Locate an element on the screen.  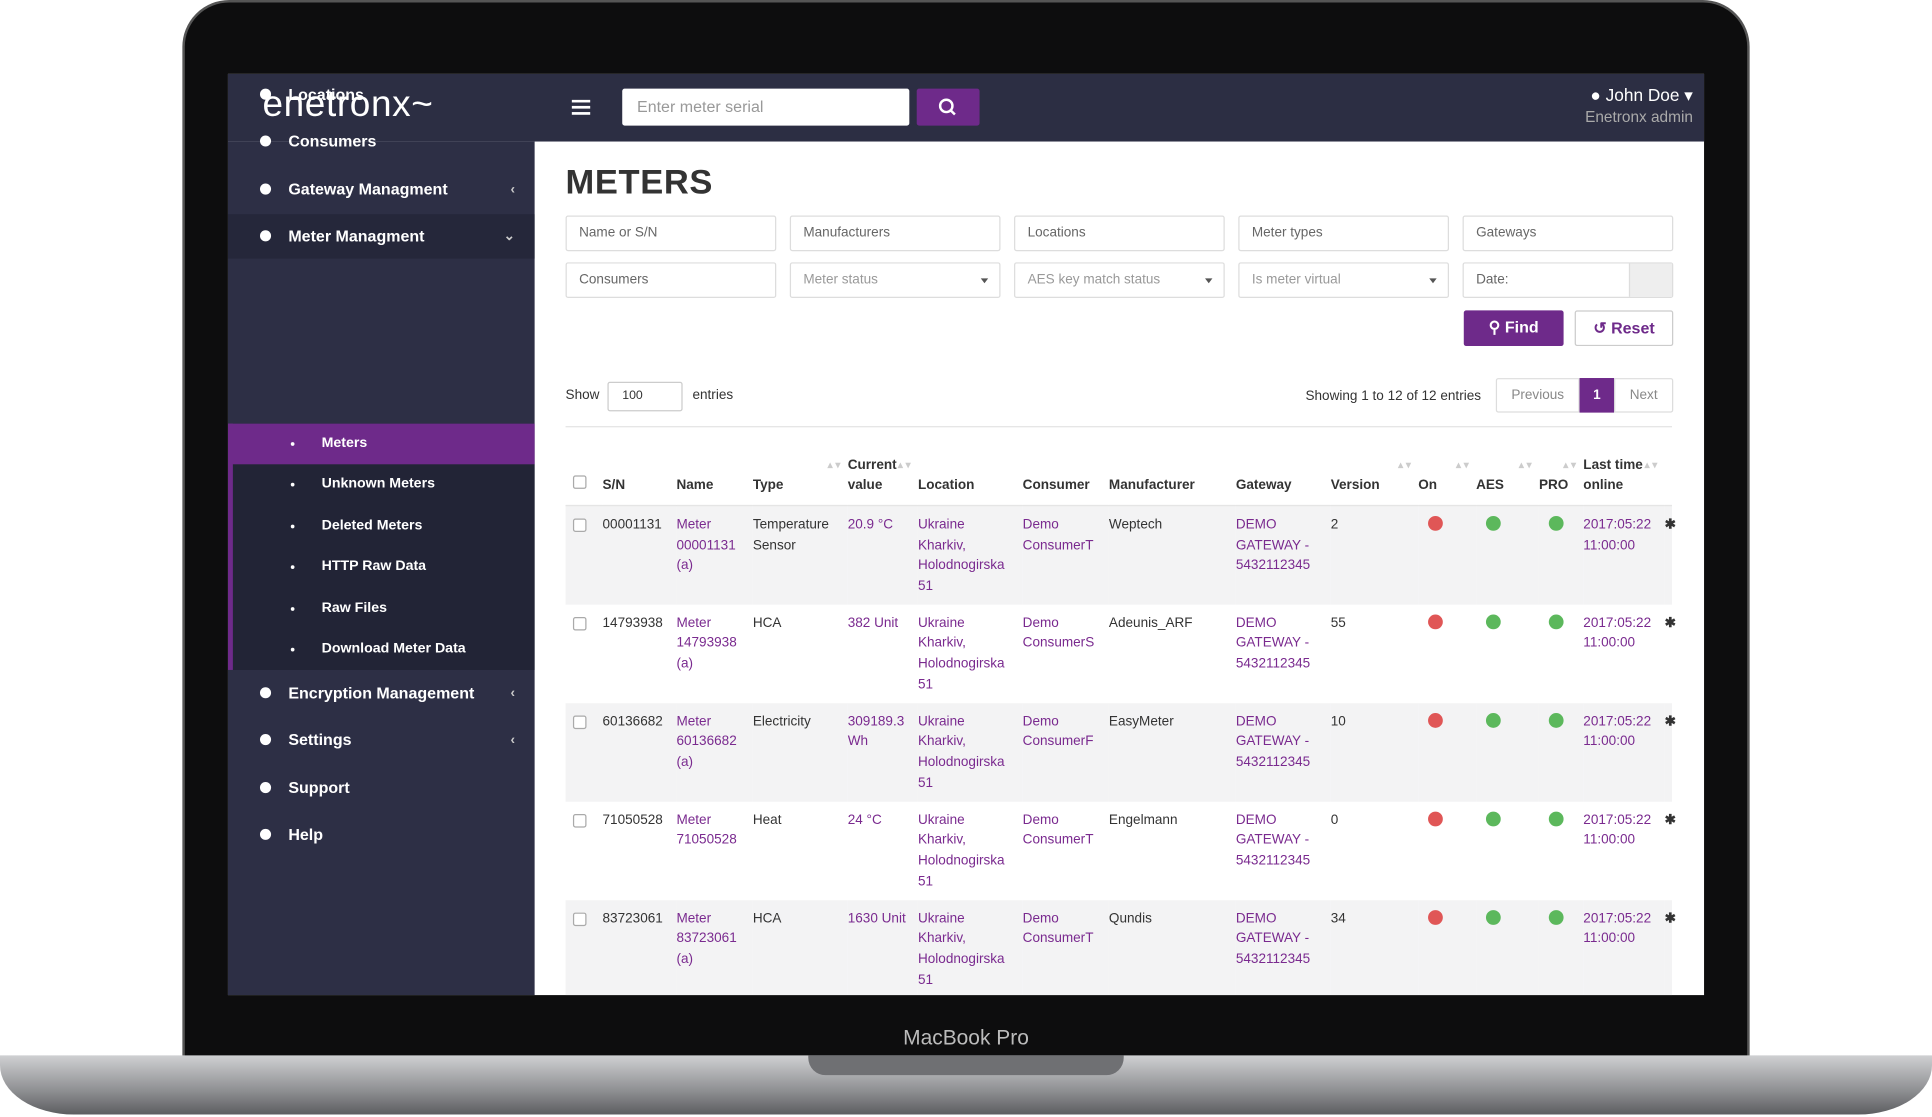
submenu-item: Download Meter Data is located at coordinates (381, 649).